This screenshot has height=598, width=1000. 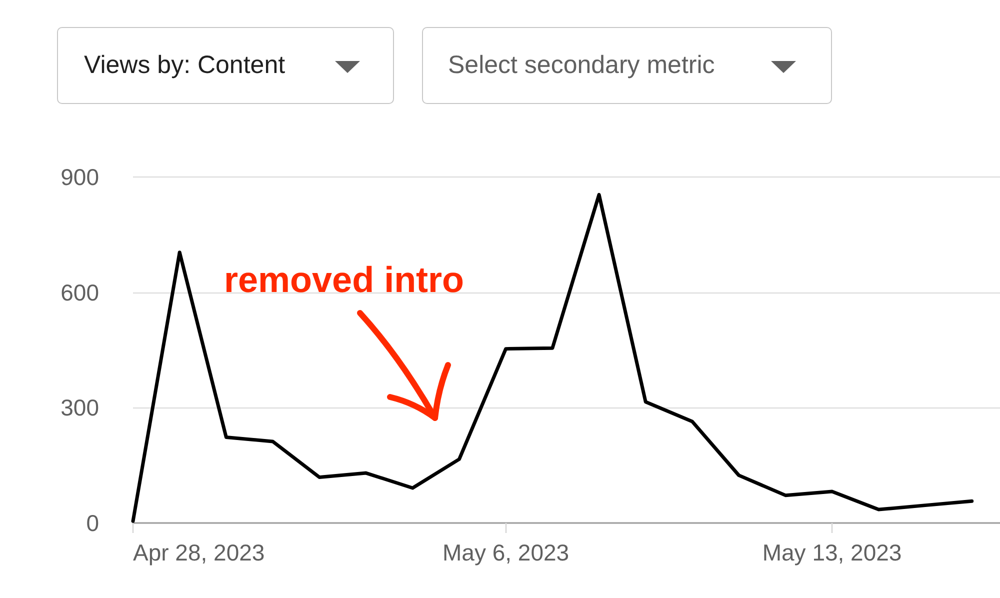 I want to click on y-tick-label: 600, so click(x=79, y=292).